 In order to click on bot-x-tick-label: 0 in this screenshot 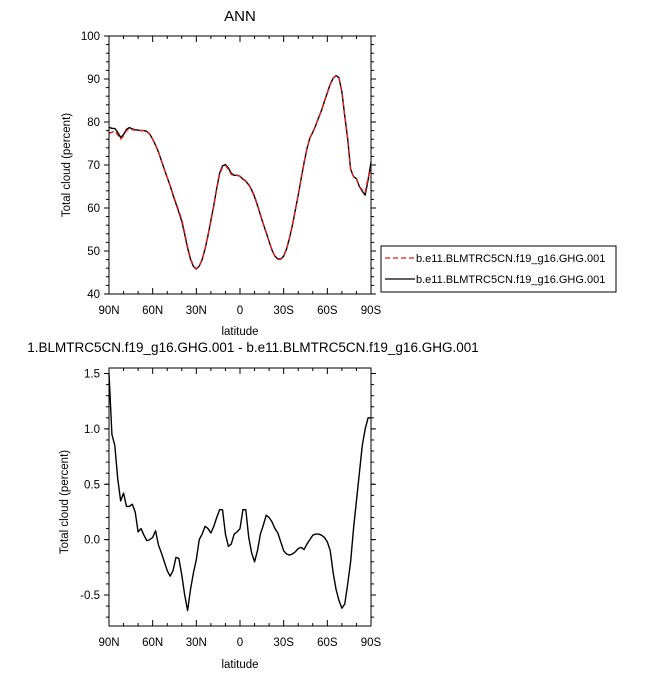, I will do `click(240, 643)`.